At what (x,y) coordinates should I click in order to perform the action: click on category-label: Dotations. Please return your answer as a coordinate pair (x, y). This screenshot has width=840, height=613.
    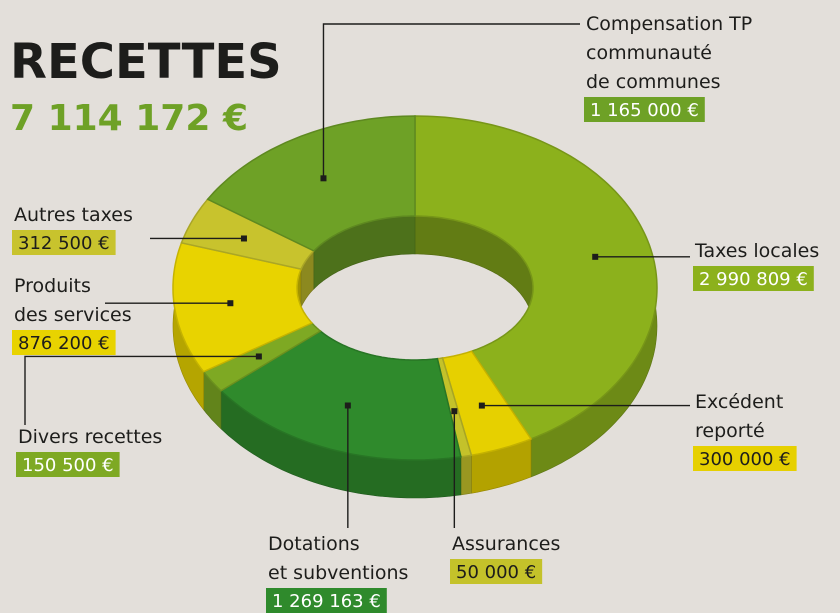
    Looking at the image, I should click on (314, 544).